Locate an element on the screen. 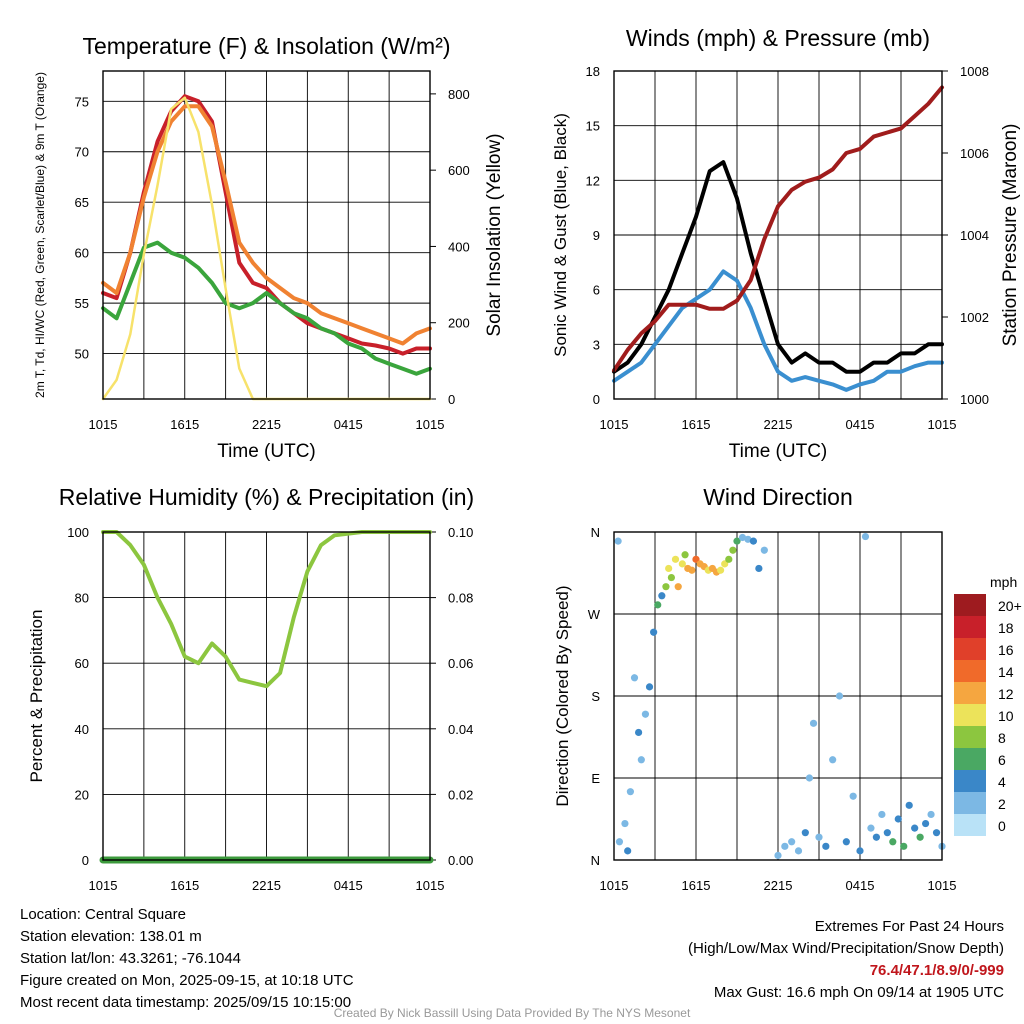  y-tick-label-1: 0 is located at coordinates (596, 399).